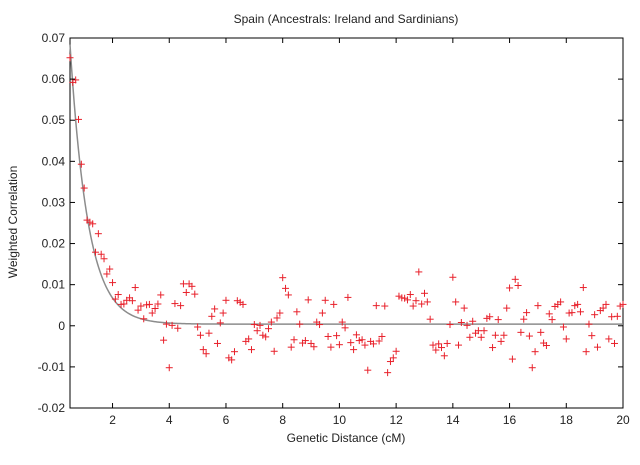 This screenshot has width=640, height=465. What do you see at coordinates (567, 420) in the screenshot?
I see `x-tick-label: 18` at bounding box center [567, 420].